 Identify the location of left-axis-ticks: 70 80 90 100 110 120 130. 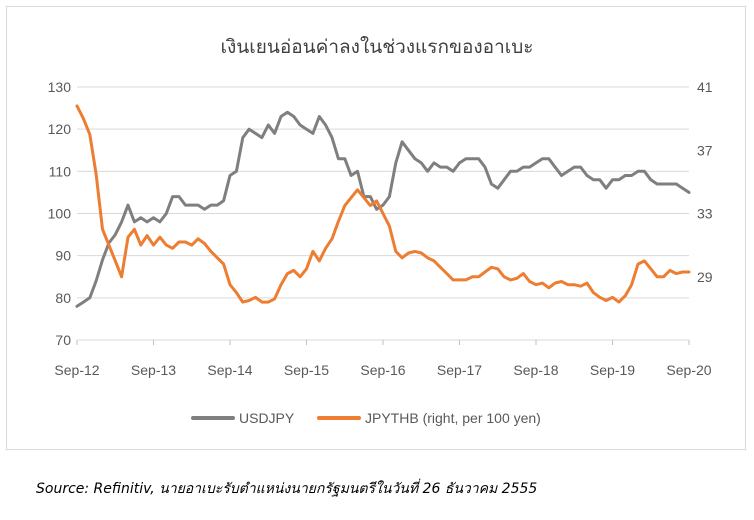
(60, 213).